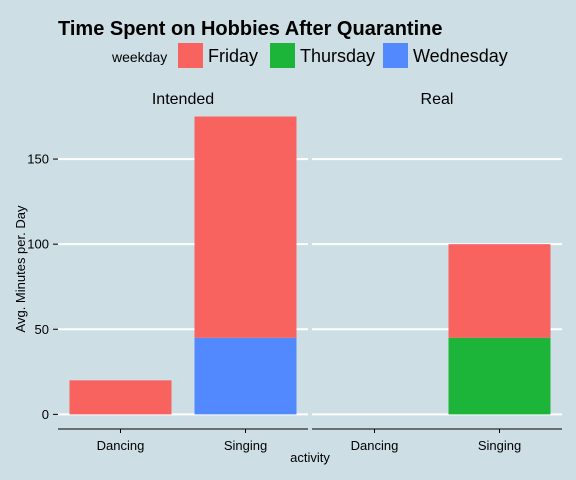 The width and height of the screenshot is (576, 480). I want to click on legend-swatch-wednesday, so click(395, 55).